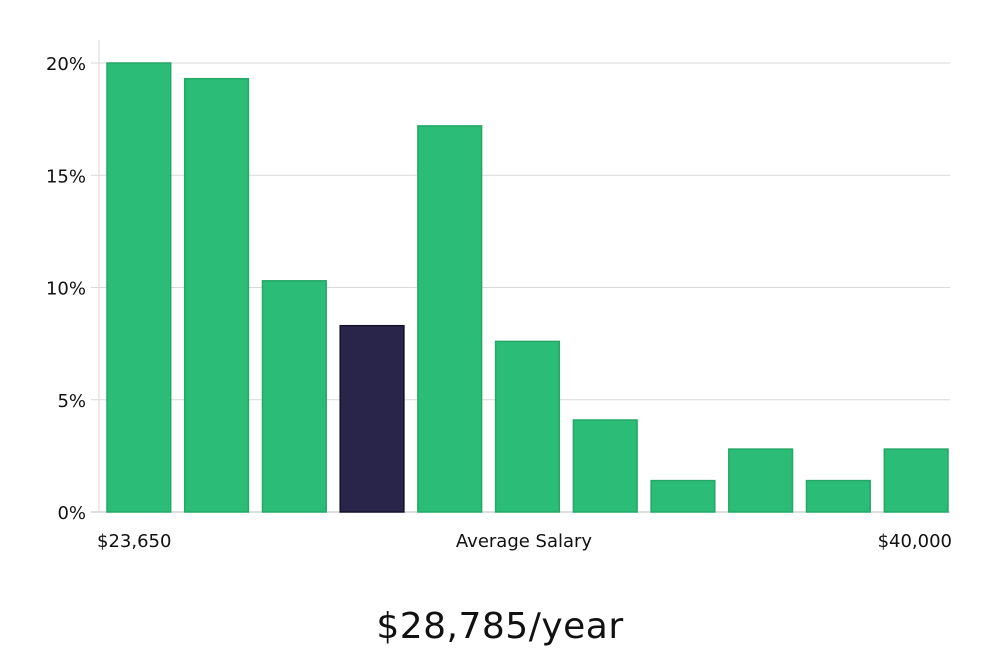  What do you see at coordinates (134, 541) in the screenshot?
I see `x-axis-min-label: $23,650` at bounding box center [134, 541].